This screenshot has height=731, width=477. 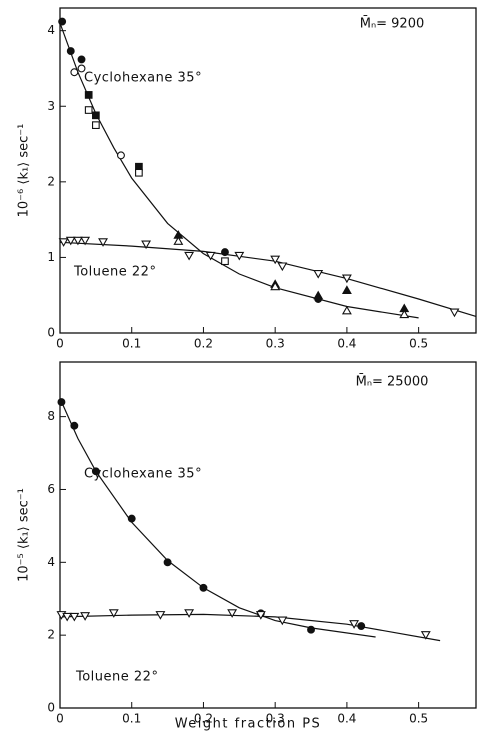 What do you see at coordinates (24, 535) in the screenshot?
I see `y-axis-label: 10⁻⁵ ⟨k₁⟩ sec⁻¹` at bounding box center [24, 535].